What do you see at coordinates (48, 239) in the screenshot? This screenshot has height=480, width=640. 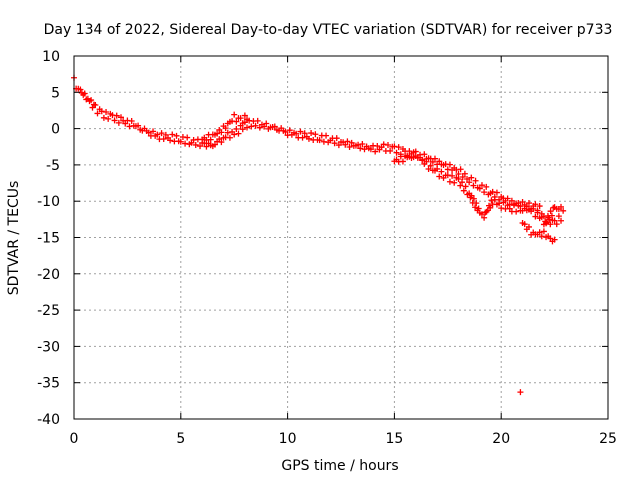 I see `y-tick-label: -15` at bounding box center [48, 239].